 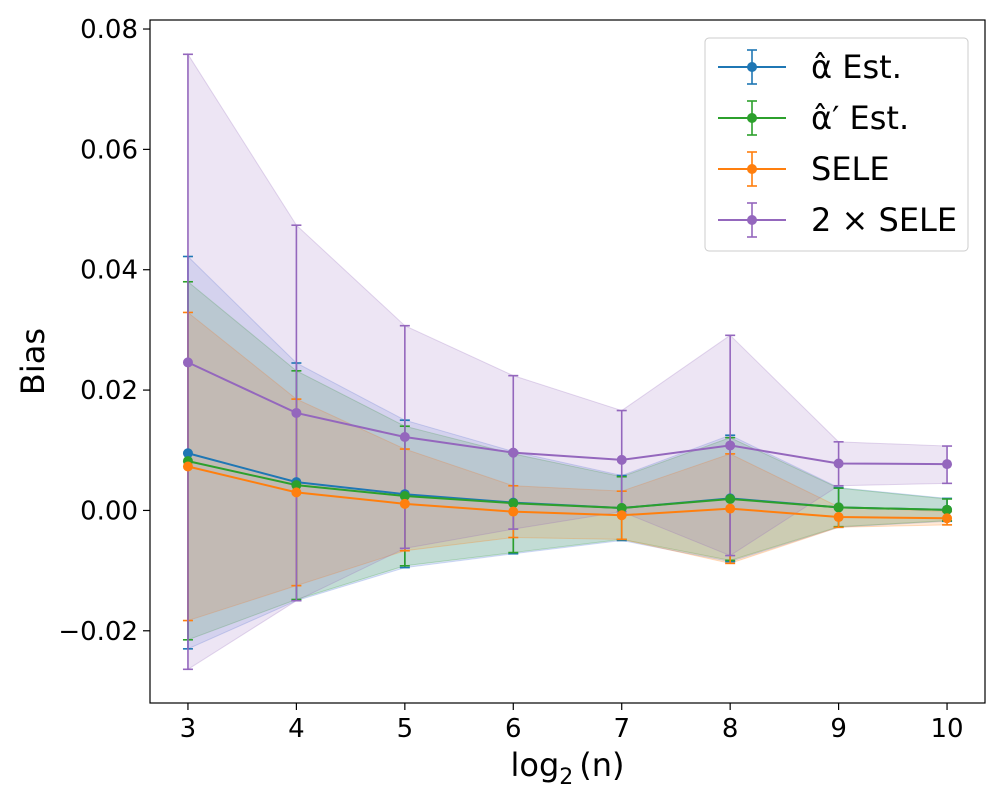 What do you see at coordinates (856, 67) in the screenshot?
I see `legend-label: α̂ Est.` at bounding box center [856, 67].